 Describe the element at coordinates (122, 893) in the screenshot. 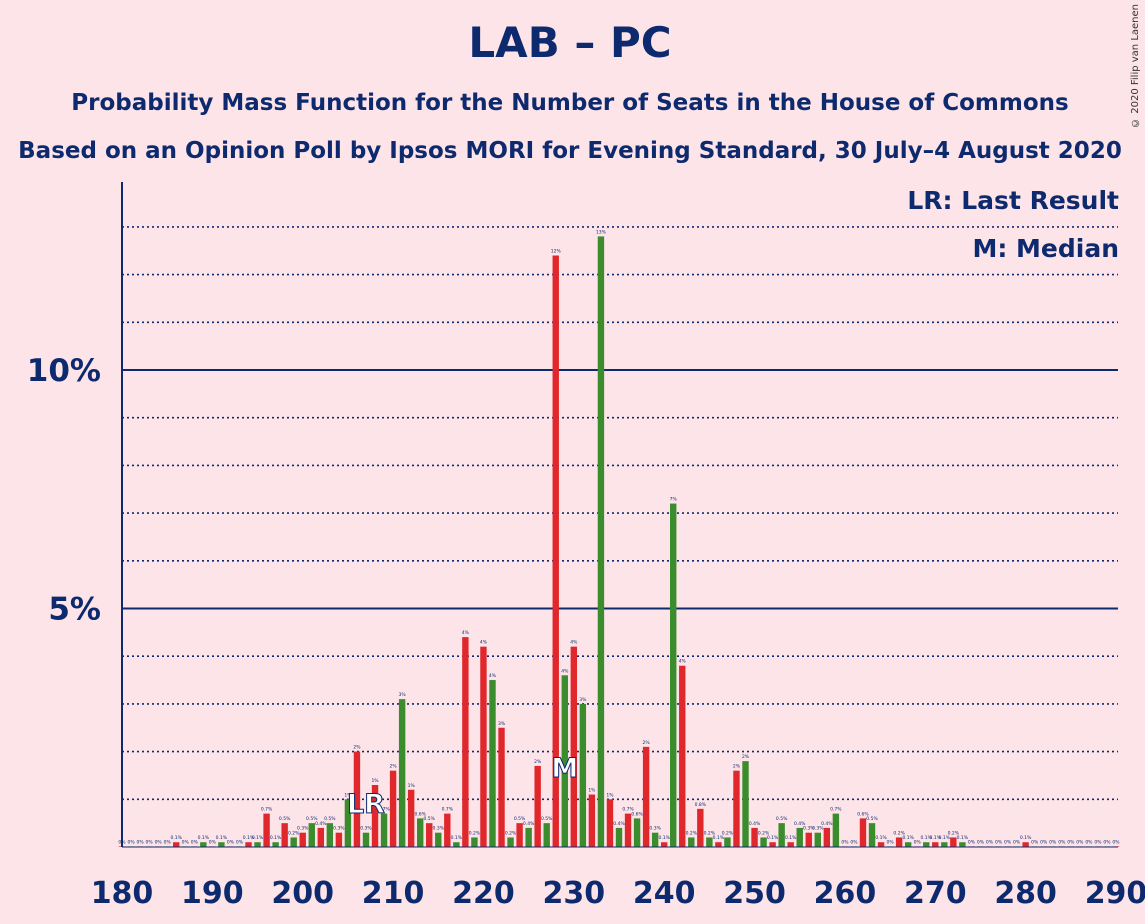

I see `x-tick-label: 180` at that location.